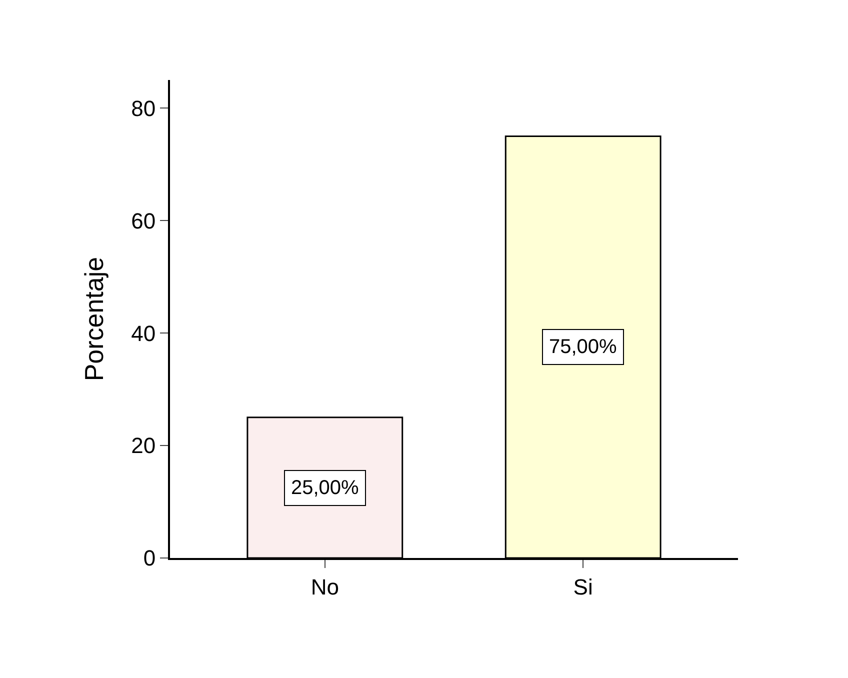 The width and height of the screenshot is (848, 678). What do you see at coordinates (143, 221) in the screenshot?
I see `y-tick-label: 60` at bounding box center [143, 221].